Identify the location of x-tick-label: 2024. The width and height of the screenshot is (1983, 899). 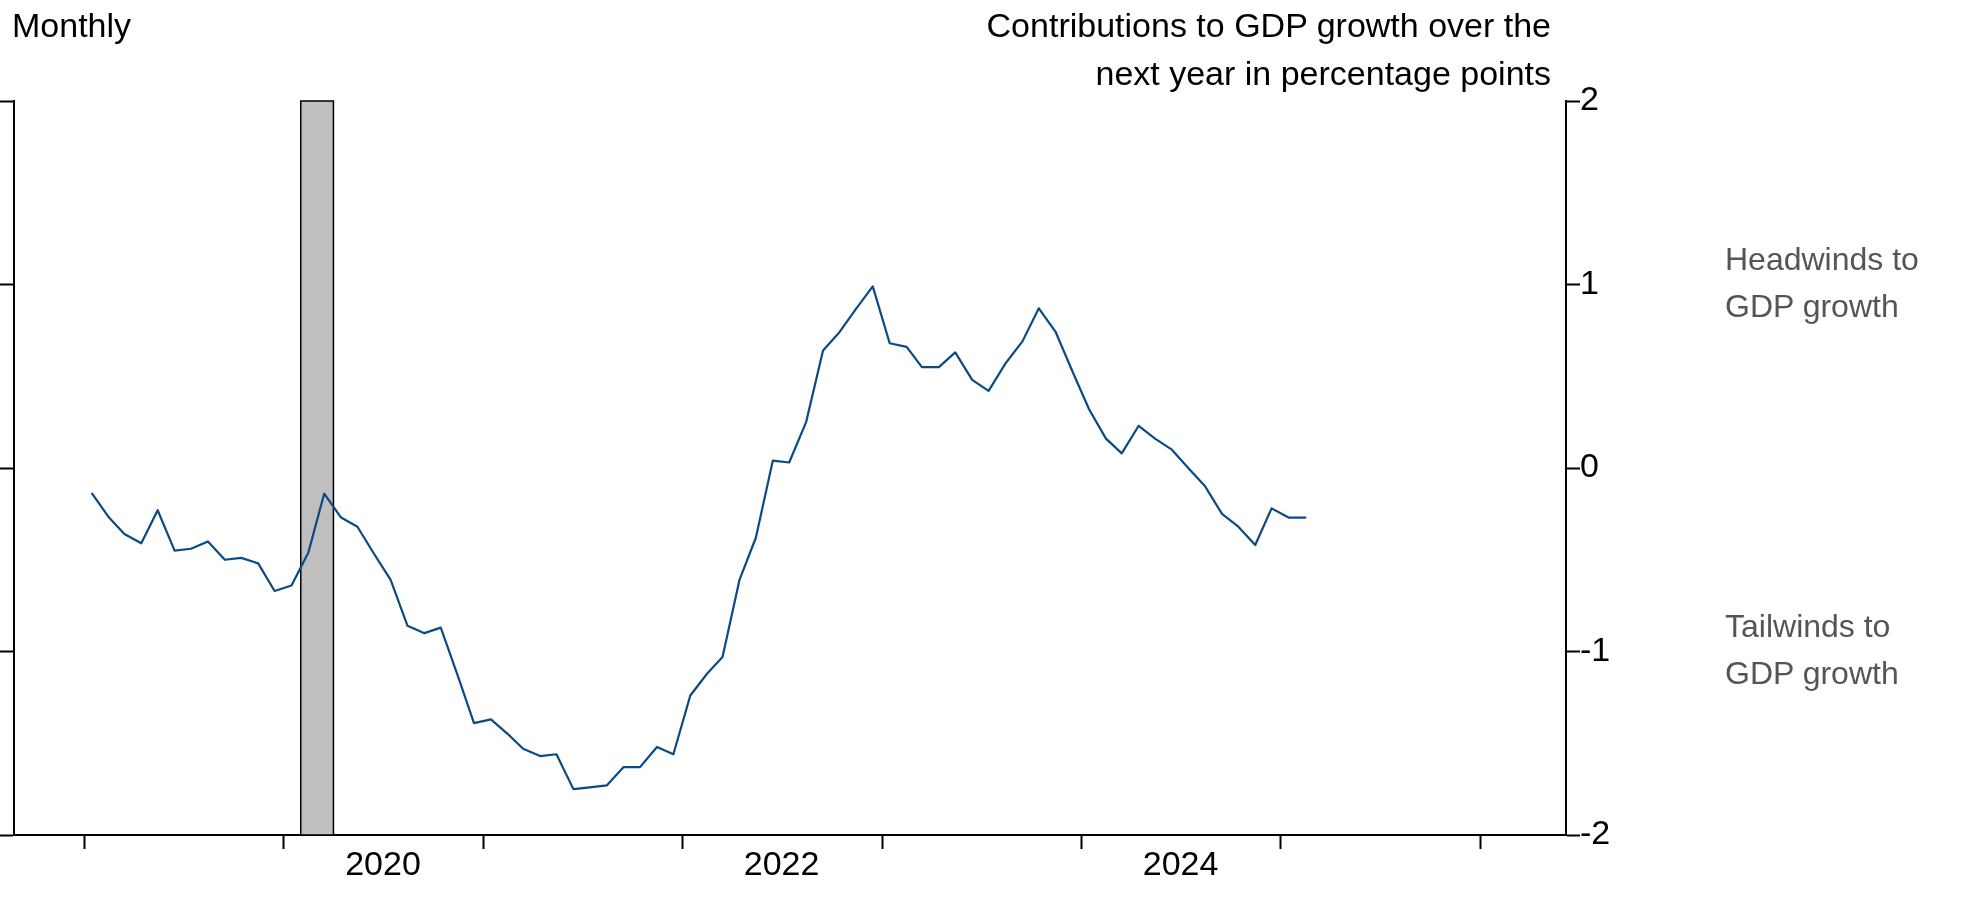
(1180, 862).